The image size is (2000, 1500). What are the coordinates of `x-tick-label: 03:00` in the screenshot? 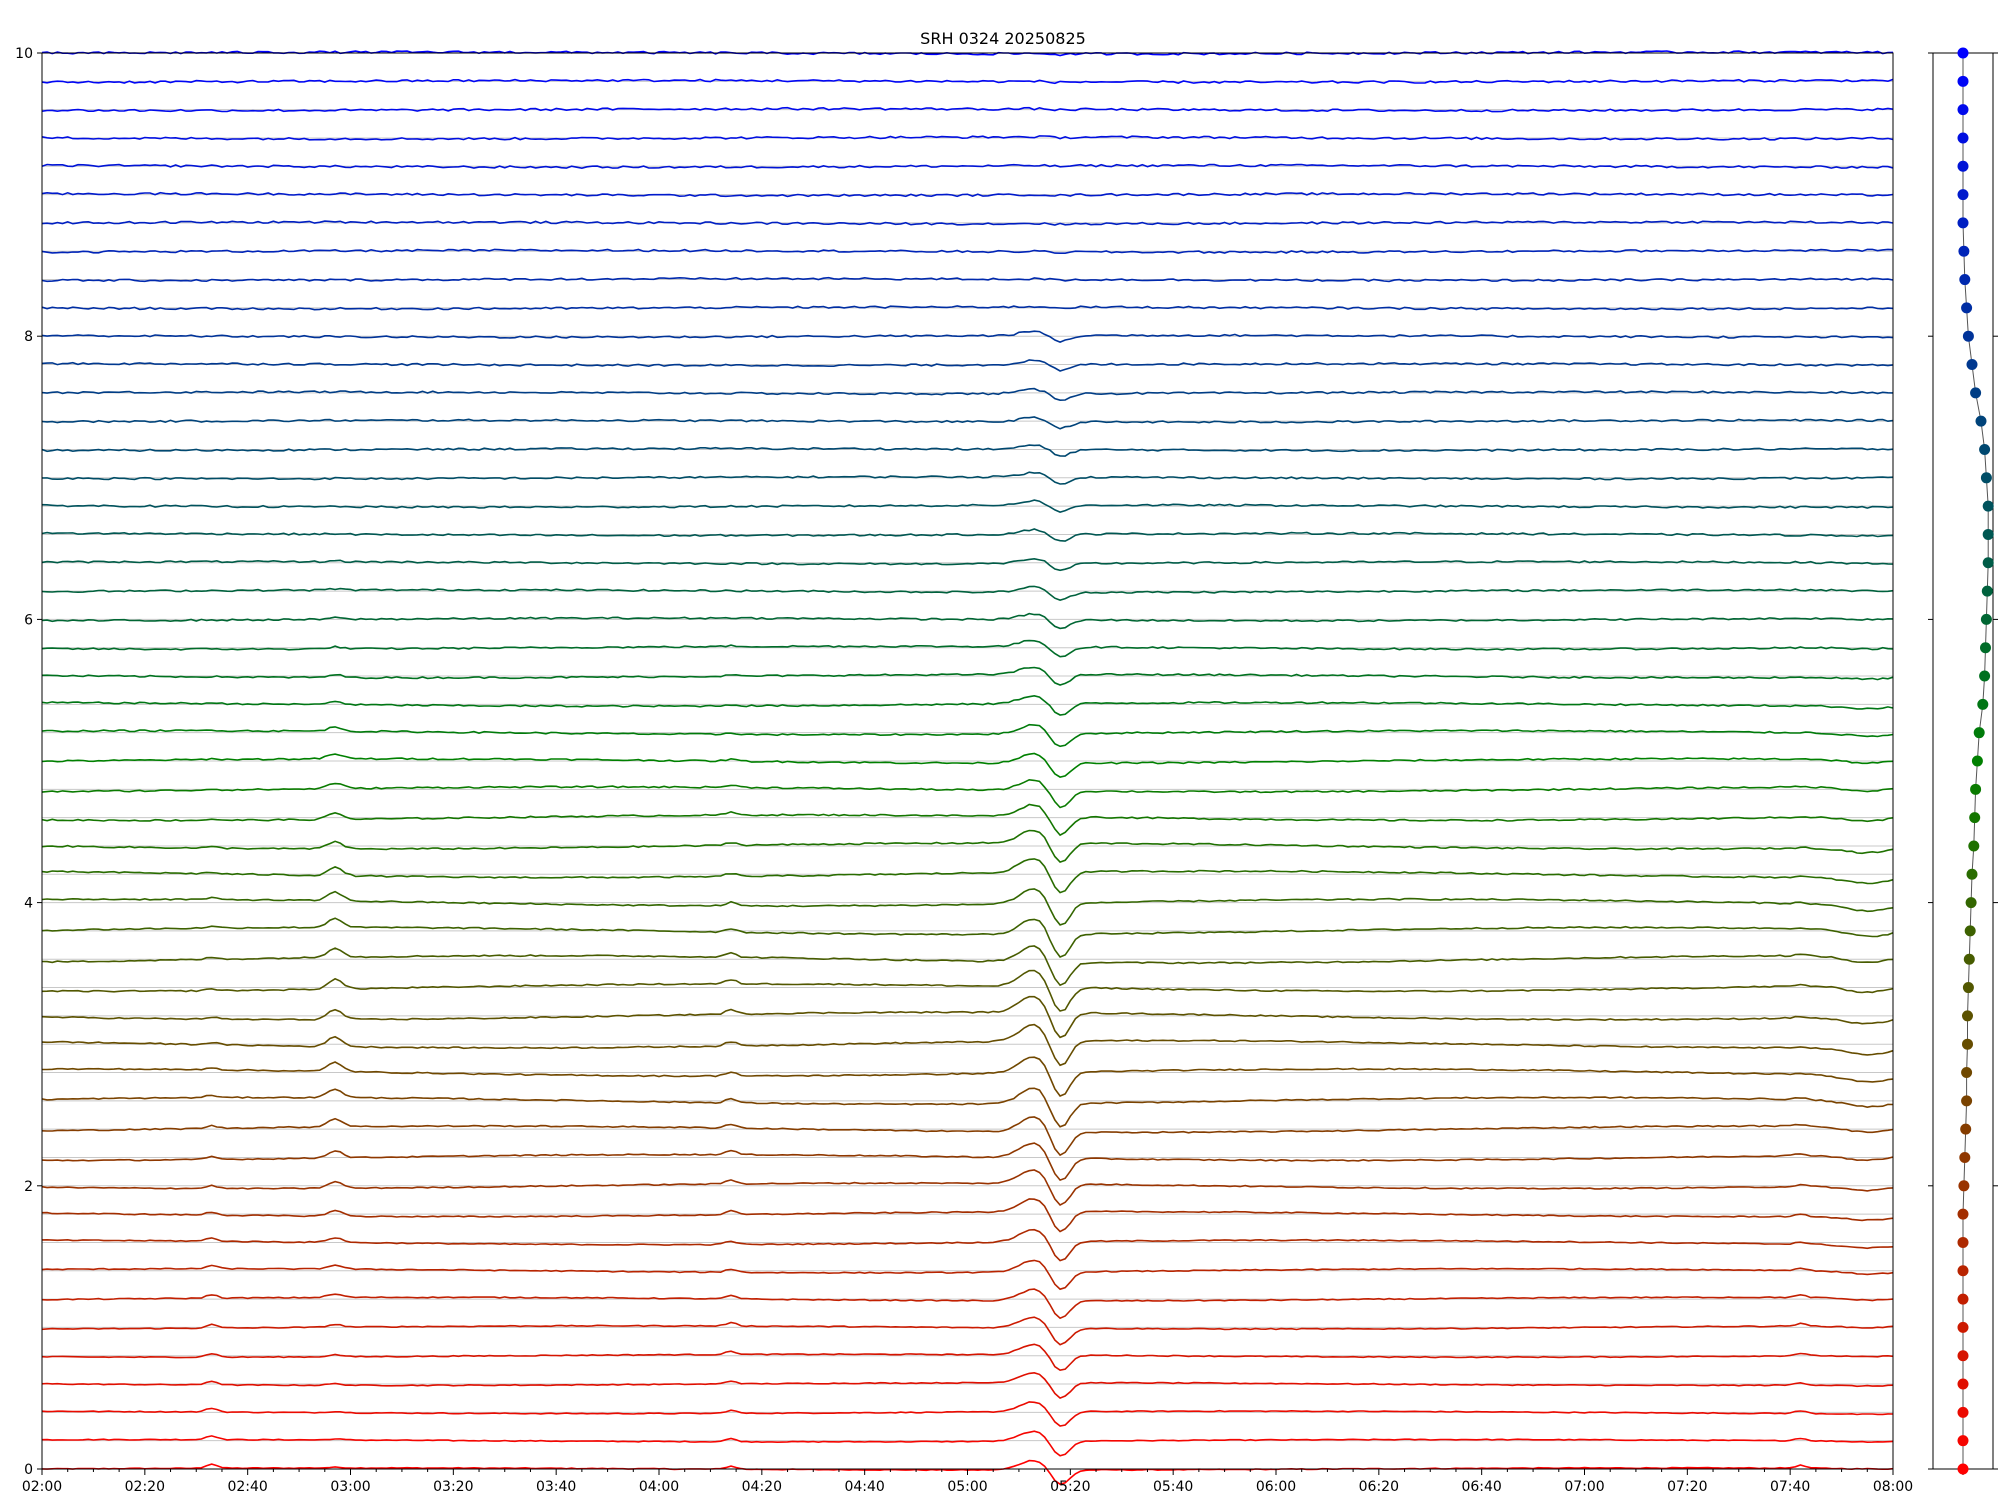 It's located at (350, 1487).